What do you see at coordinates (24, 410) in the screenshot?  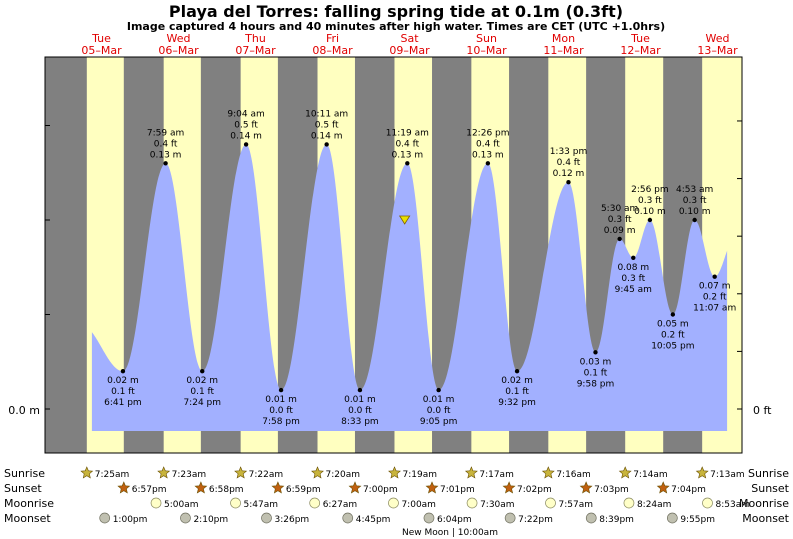 I see `y-axis-label-left: 0.0 m` at bounding box center [24, 410].